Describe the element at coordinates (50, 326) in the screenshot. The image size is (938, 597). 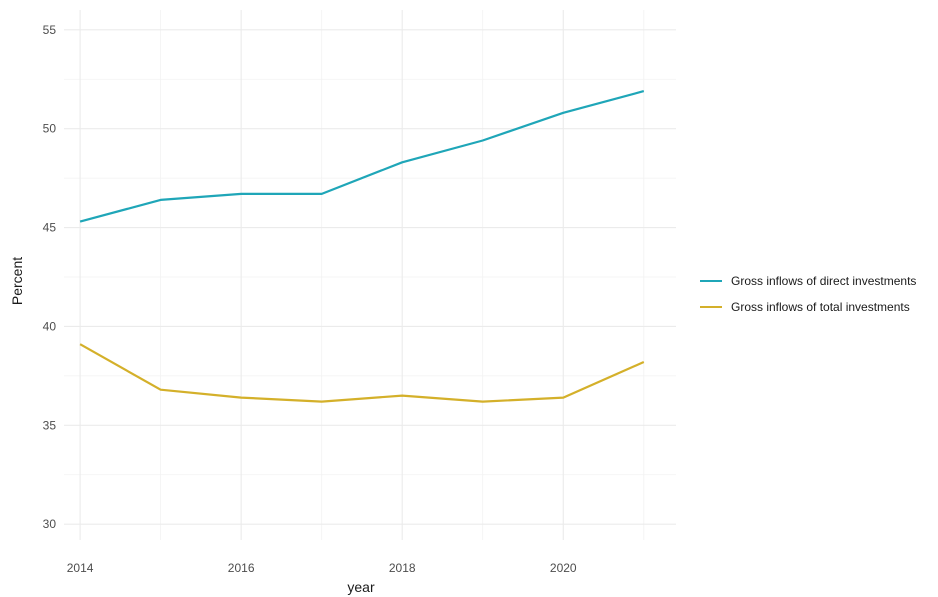
I see `y-tick-label: 40` at that location.